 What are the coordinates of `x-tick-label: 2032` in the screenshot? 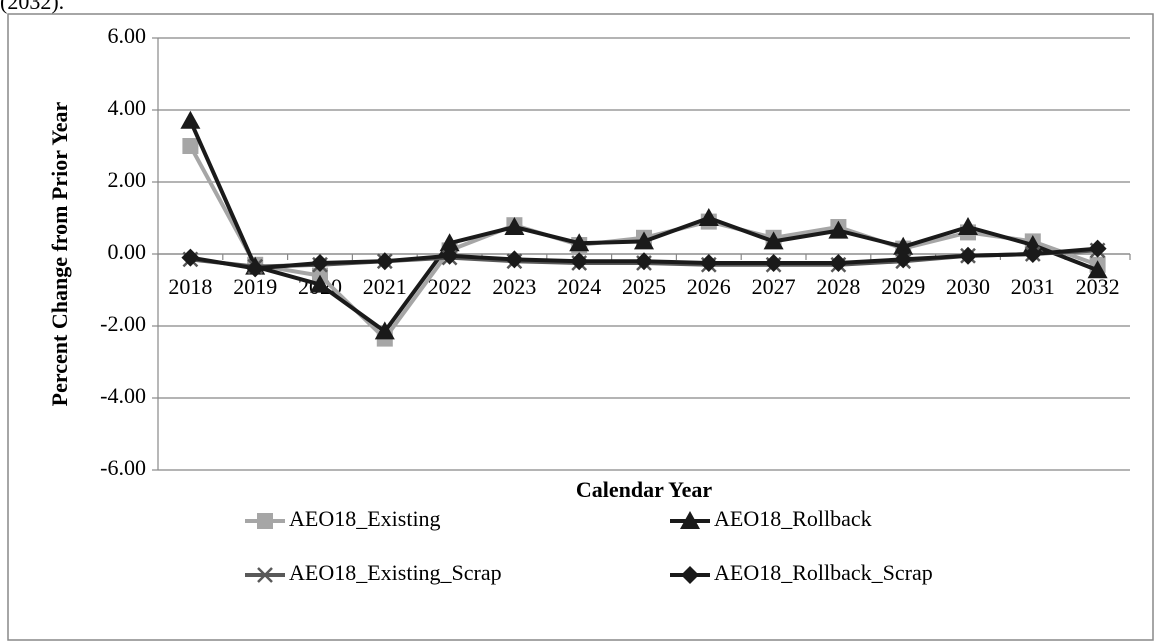 It's located at (1098, 286).